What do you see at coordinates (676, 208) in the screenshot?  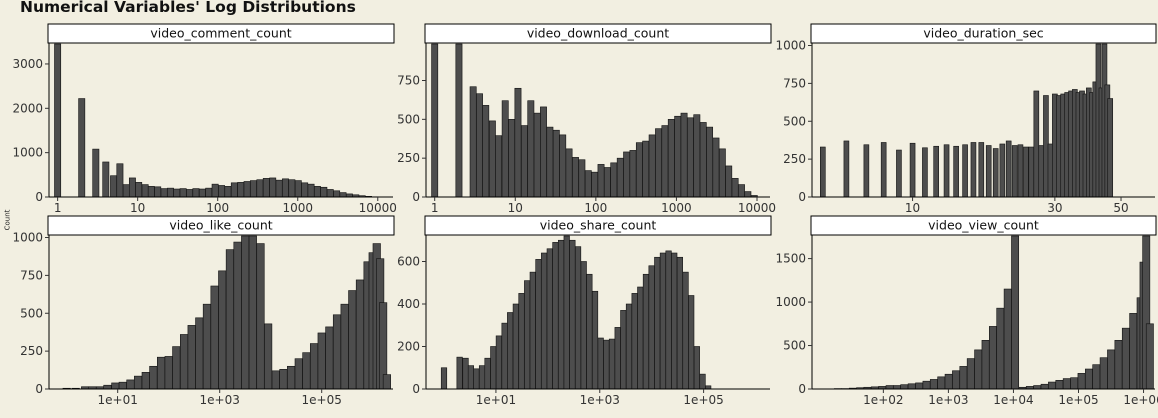 I see `x-tick-label: 1000` at bounding box center [676, 208].